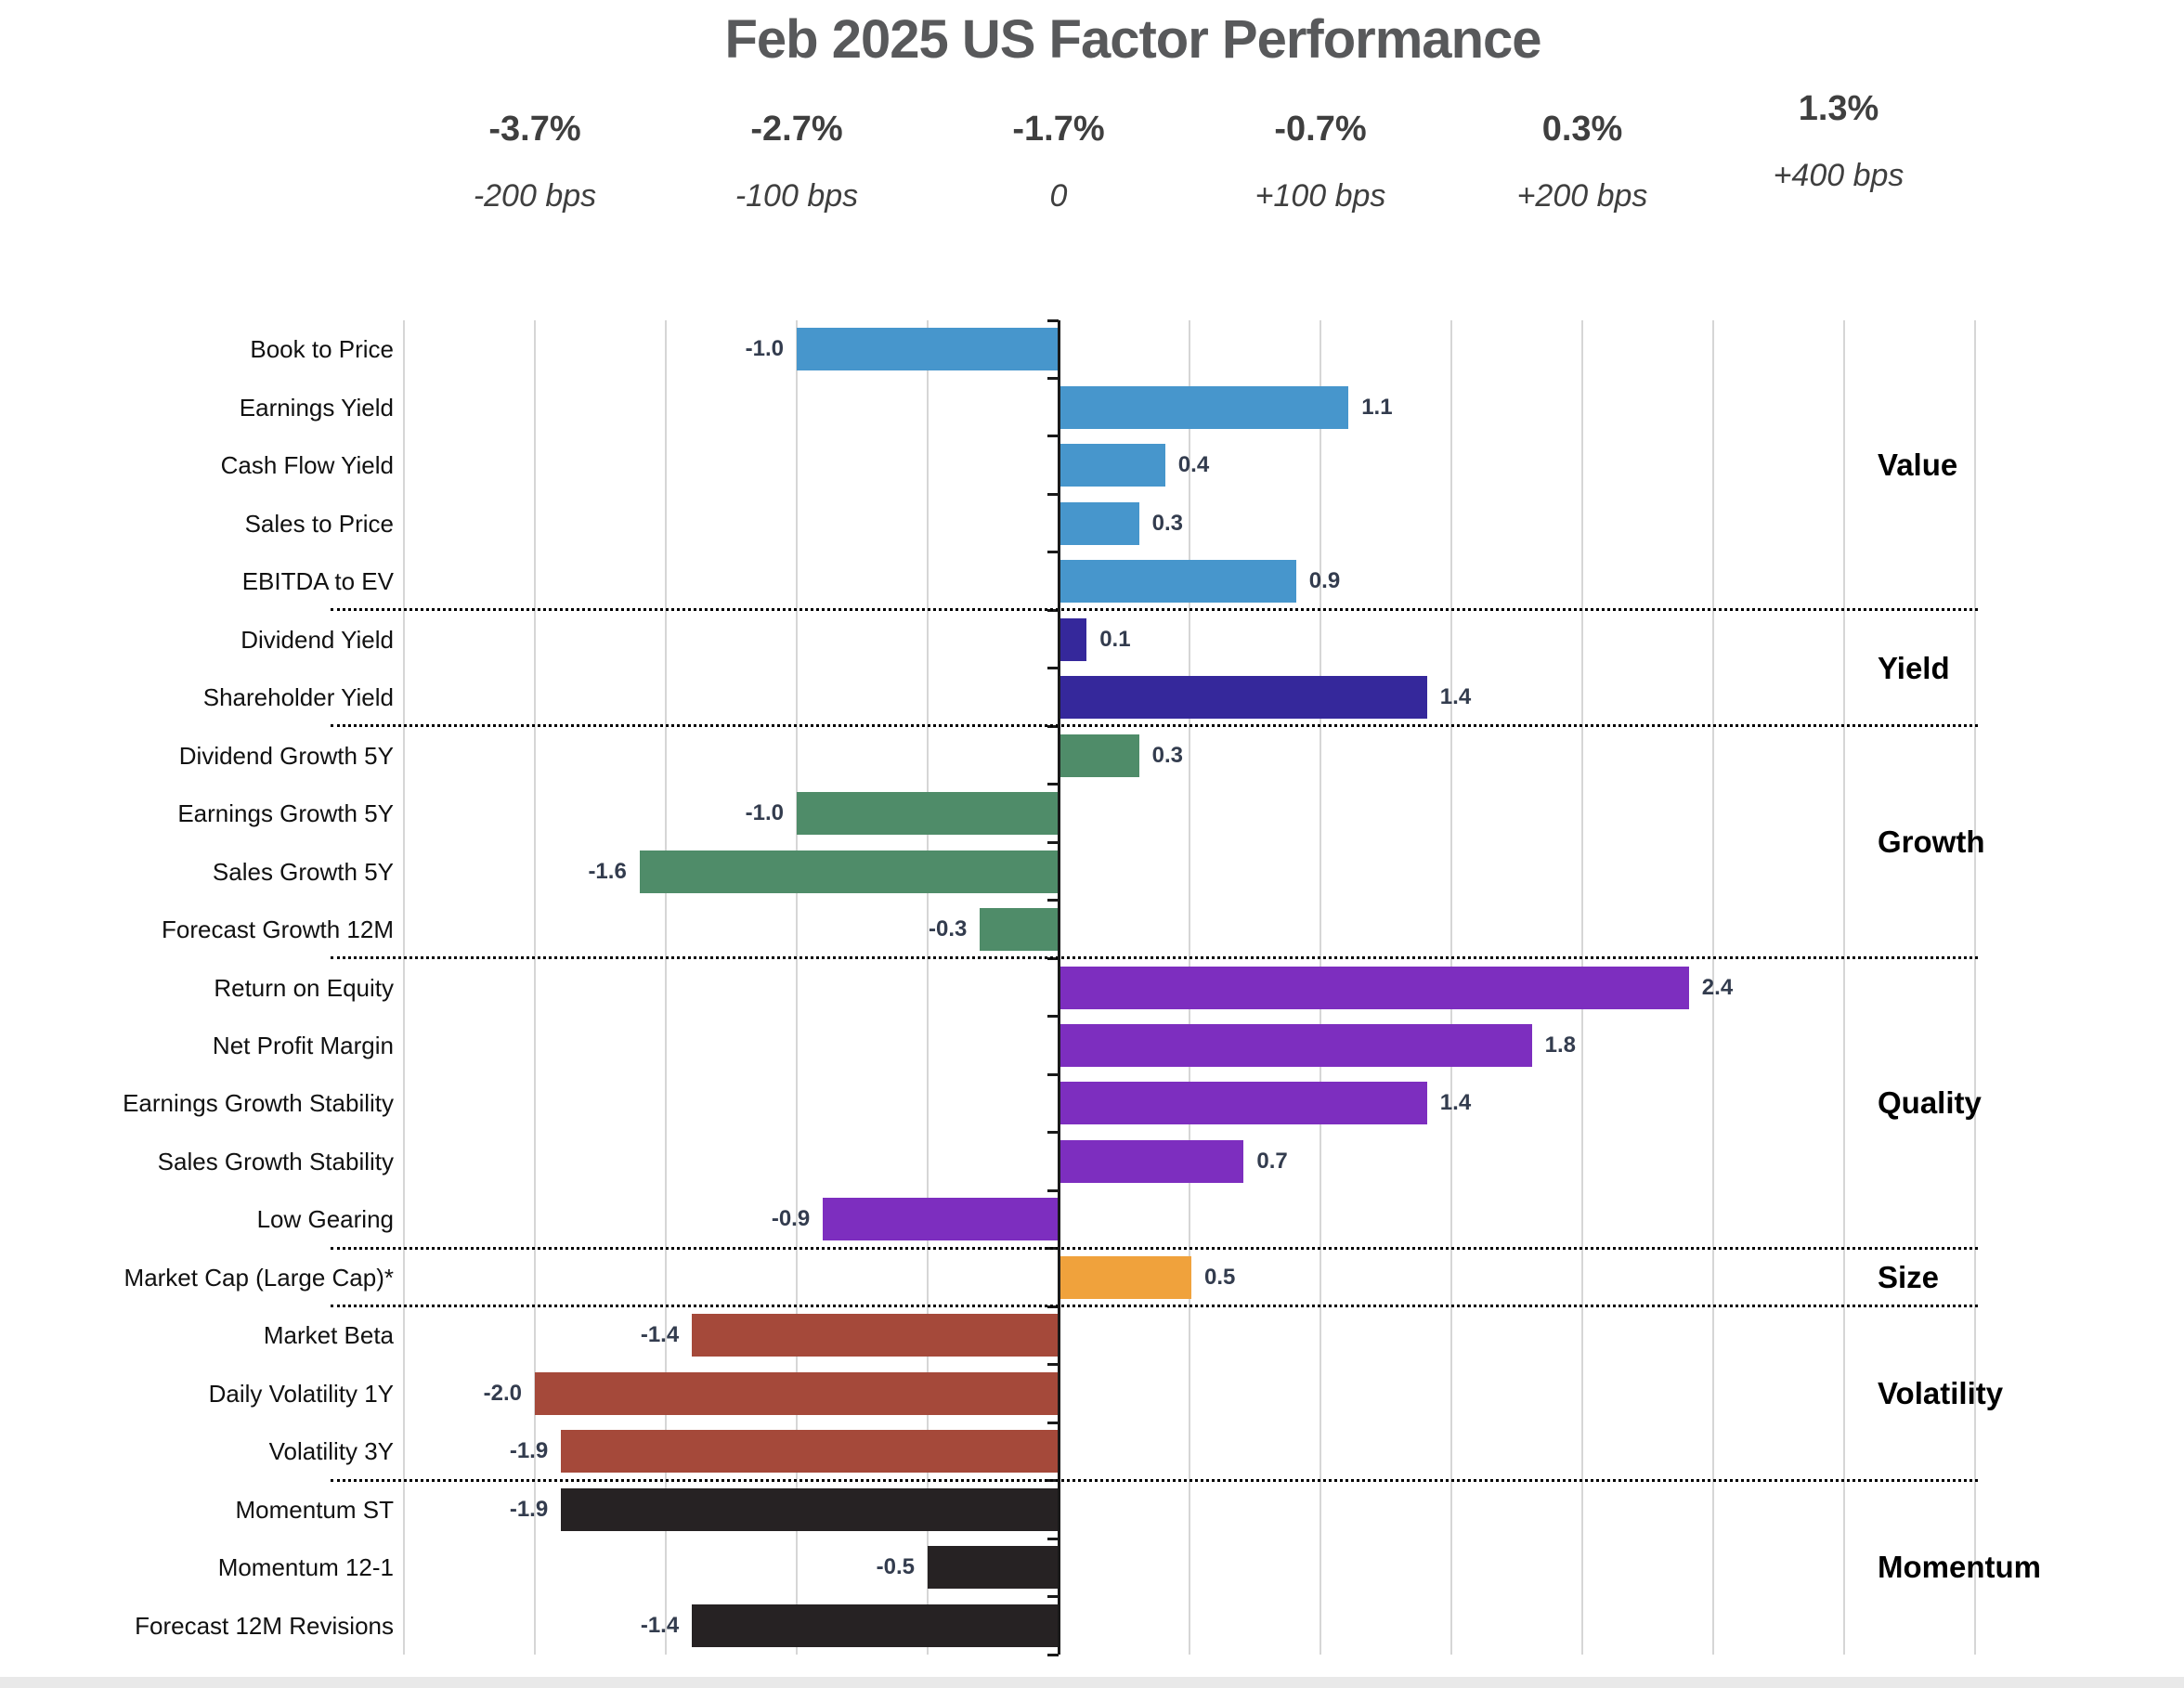 This screenshot has height=1688, width=2184. What do you see at coordinates (875, 1625) in the screenshot?
I see `bar-forecast-12m-revisions` at bounding box center [875, 1625].